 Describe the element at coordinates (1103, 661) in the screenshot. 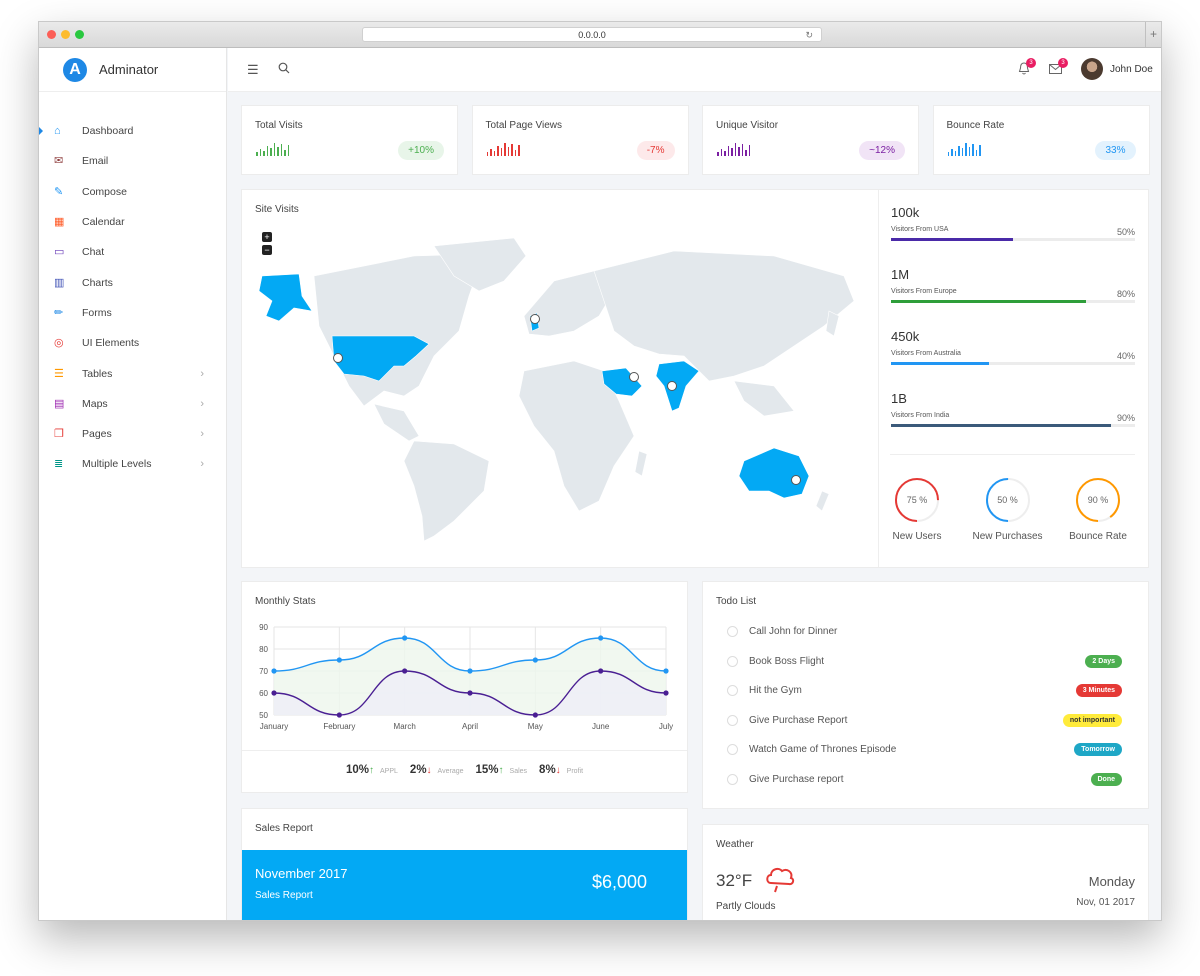

I see `todo-tag: 2 Days` at that location.